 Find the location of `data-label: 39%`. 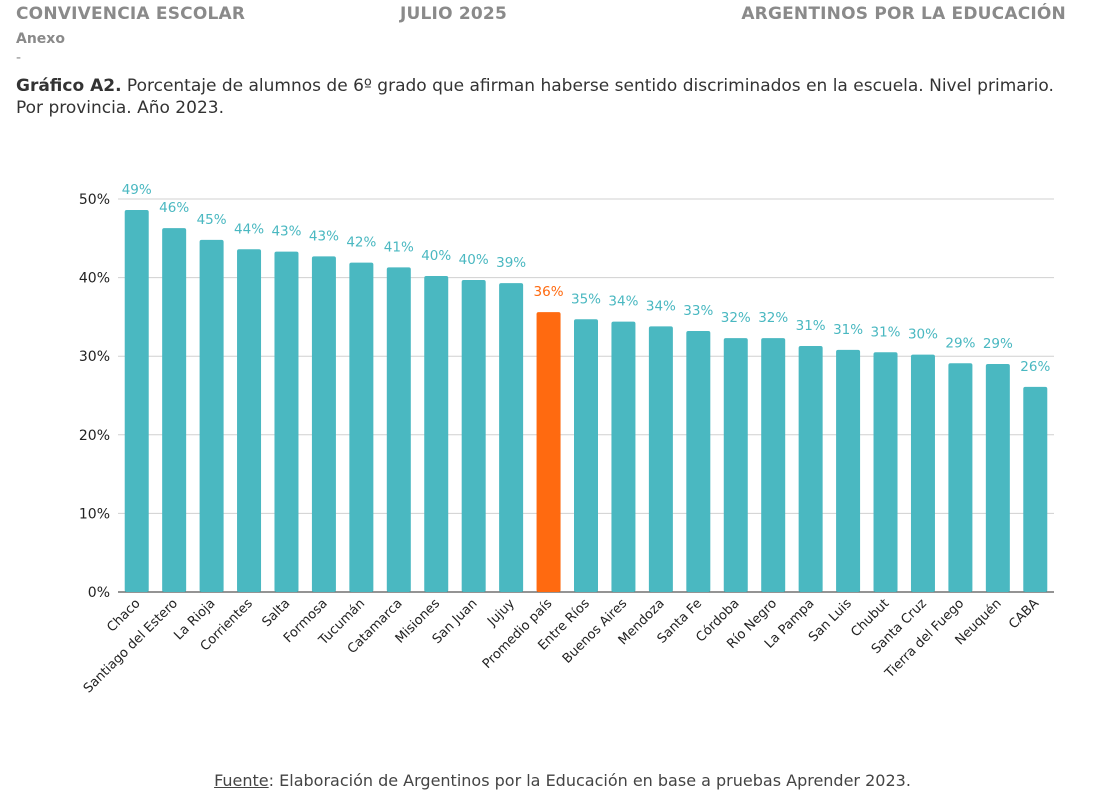

data-label: 39% is located at coordinates (511, 263).